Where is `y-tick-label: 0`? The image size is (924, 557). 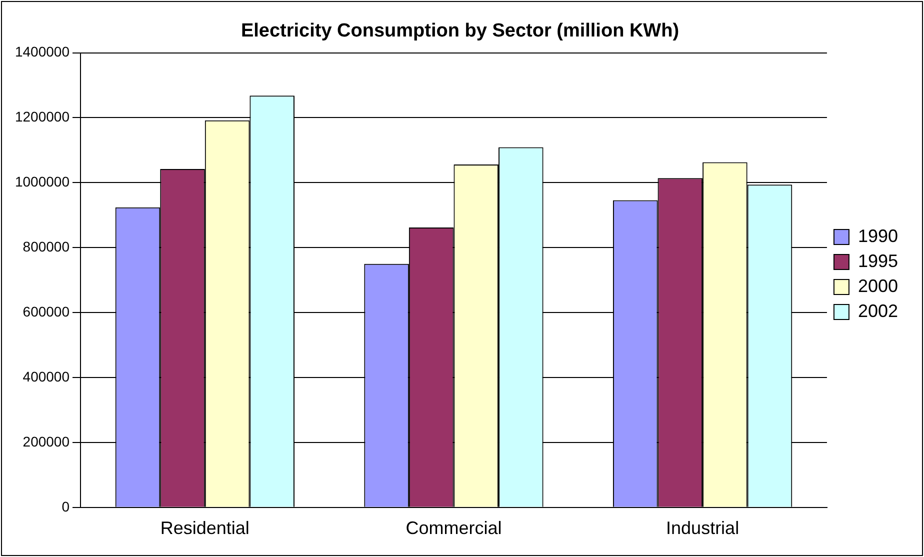 y-tick-label: 0 is located at coordinates (66, 506).